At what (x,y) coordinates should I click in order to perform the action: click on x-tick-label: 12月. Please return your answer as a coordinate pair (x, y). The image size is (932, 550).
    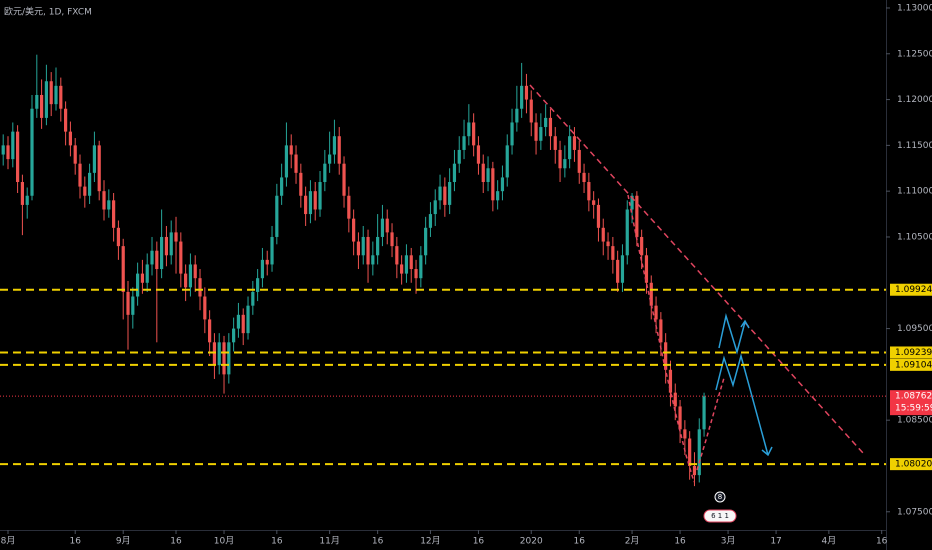
    Looking at the image, I should click on (430, 541).